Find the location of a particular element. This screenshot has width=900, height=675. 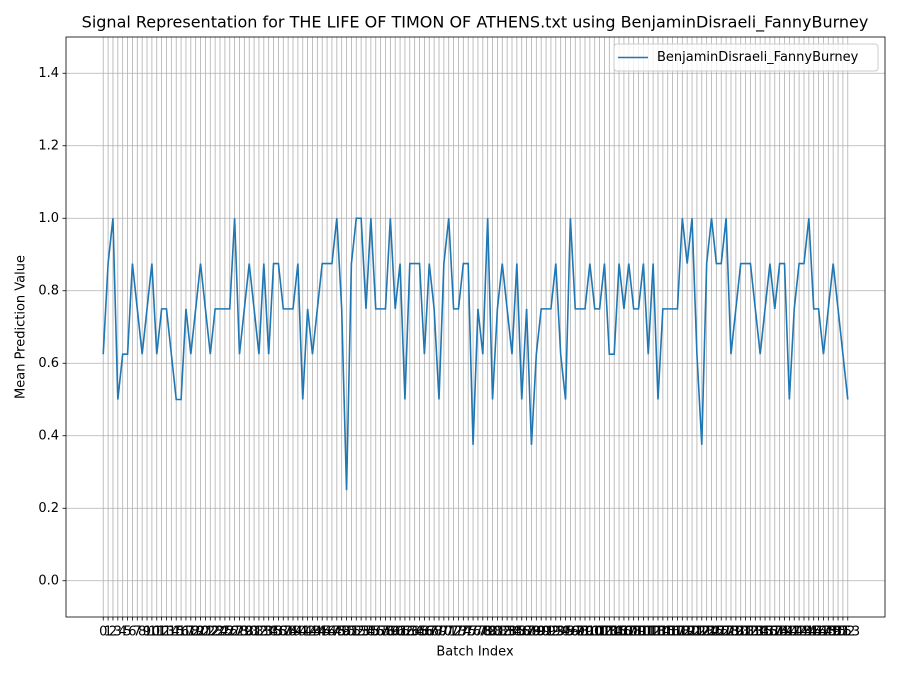

x-tick-label: 87 is located at coordinates (526, 632).